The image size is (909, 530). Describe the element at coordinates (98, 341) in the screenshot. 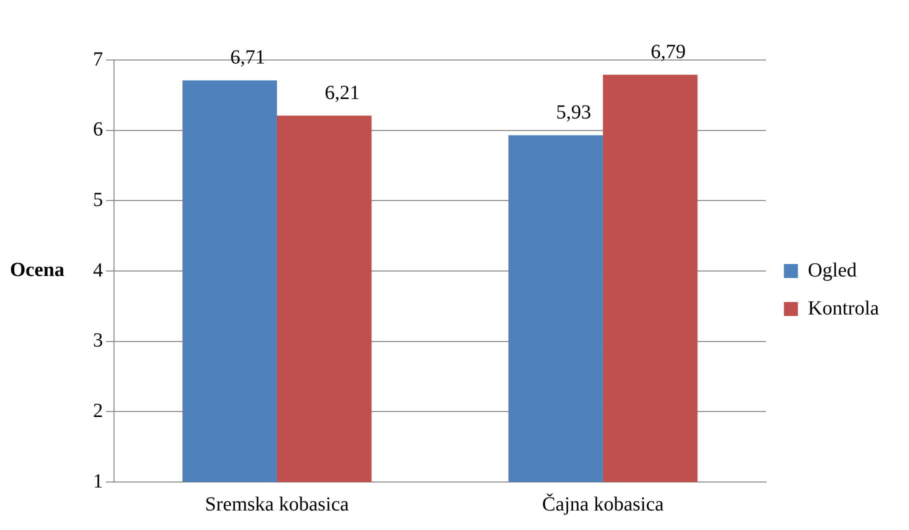

I see `y-tick-label: 3` at that location.